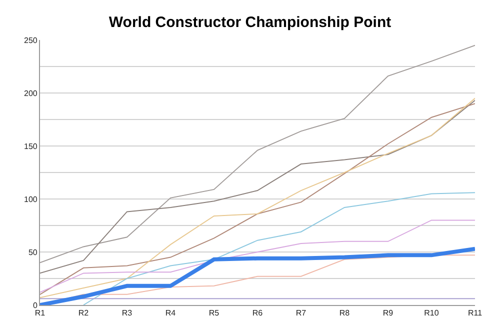  Describe the element at coordinates (31, 146) in the screenshot. I see `y-tick-label: 150` at that location.